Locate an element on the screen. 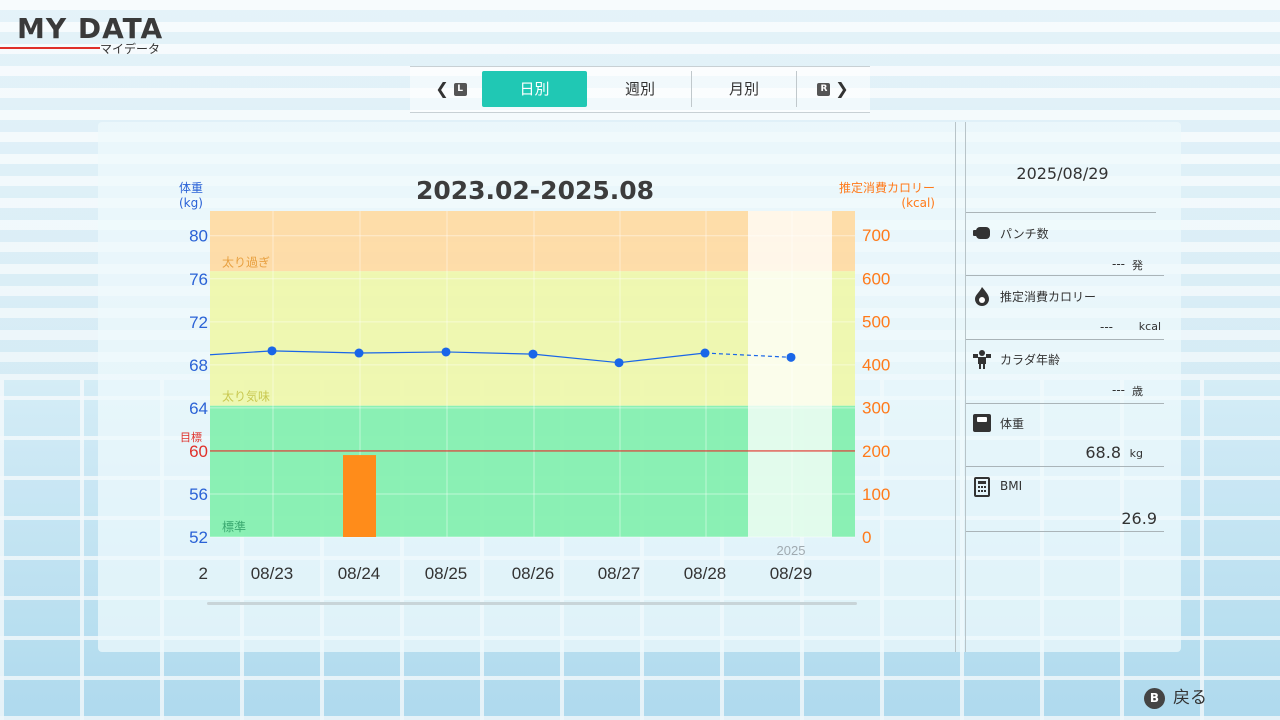 The width and height of the screenshot is (1280, 720). period-tabs: ❮ L 日別 週別 月別 R ❯ is located at coordinates (640, 89).